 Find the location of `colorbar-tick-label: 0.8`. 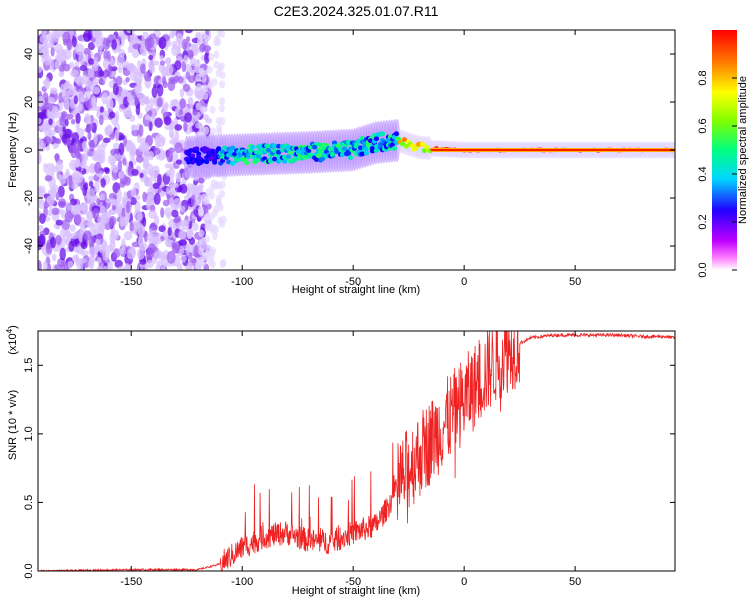

colorbar-tick-label: 0.8 is located at coordinates (703, 77).